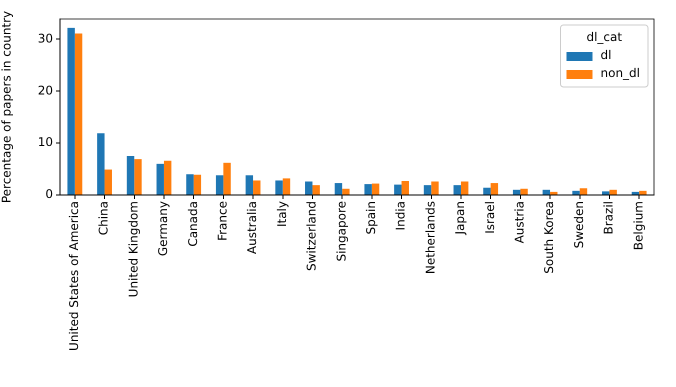 This screenshot has height=387, width=676. What do you see at coordinates (73, 276) in the screenshot?
I see `x-tick-label: United States of America` at bounding box center [73, 276].